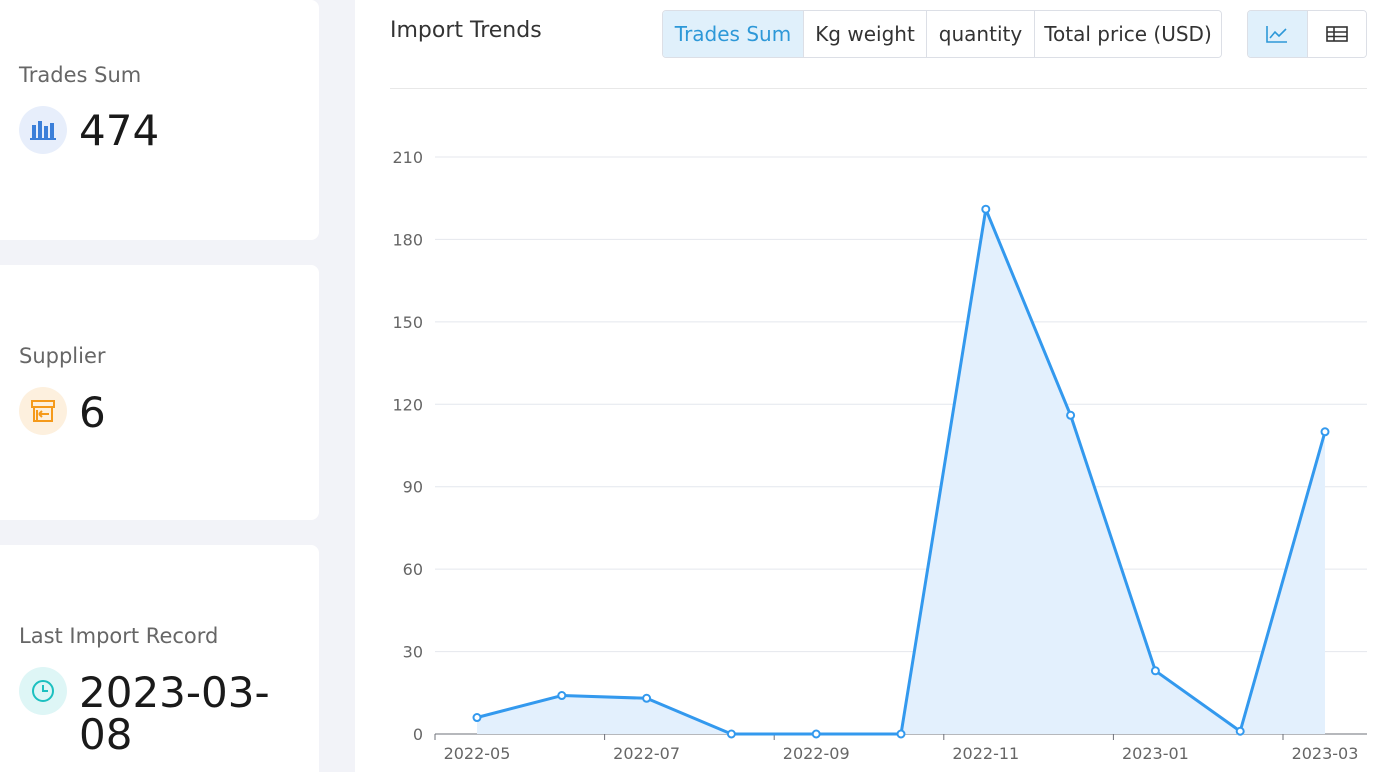  What do you see at coordinates (43, 691) in the screenshot?
I see `clock-icon` at bounding box center [43, 691].